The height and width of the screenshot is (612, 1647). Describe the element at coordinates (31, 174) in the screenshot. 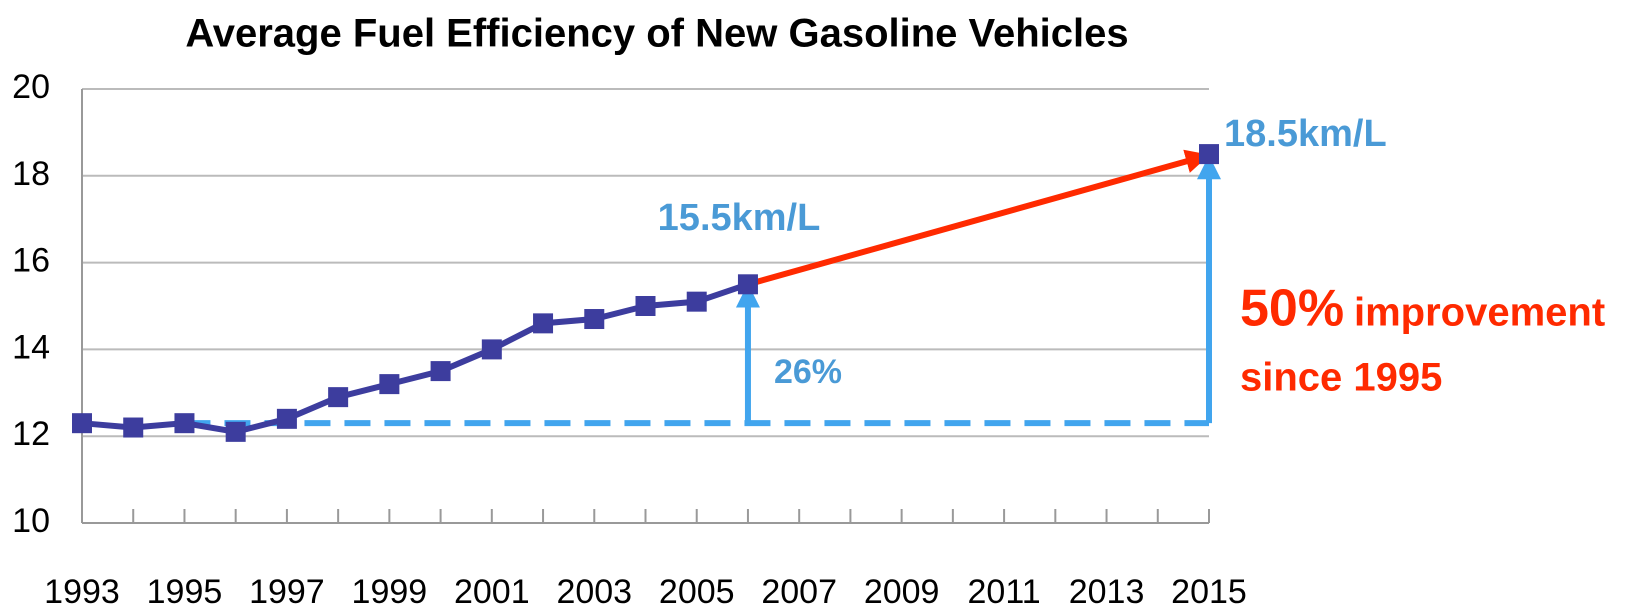

I see `y-tick-label: 18` at that location.